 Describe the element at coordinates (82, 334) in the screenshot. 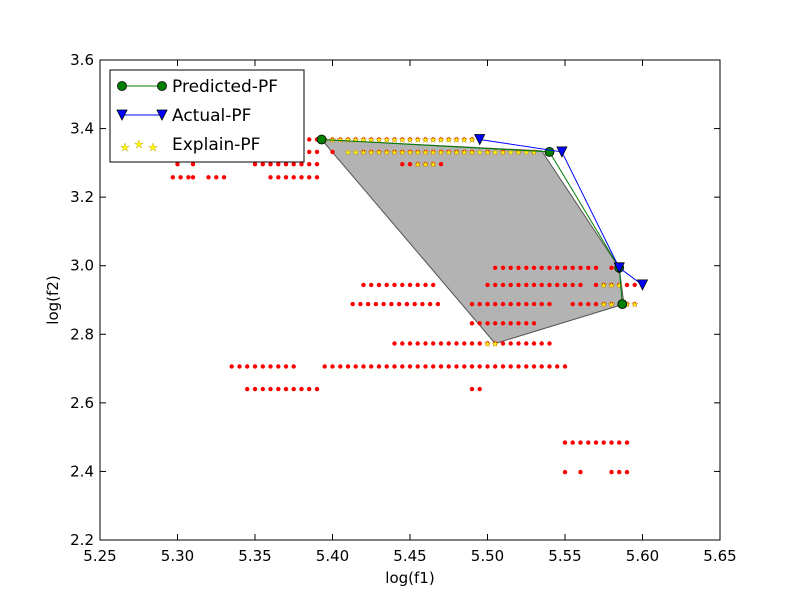

I see `y-tick-label: 2.8` at that location.